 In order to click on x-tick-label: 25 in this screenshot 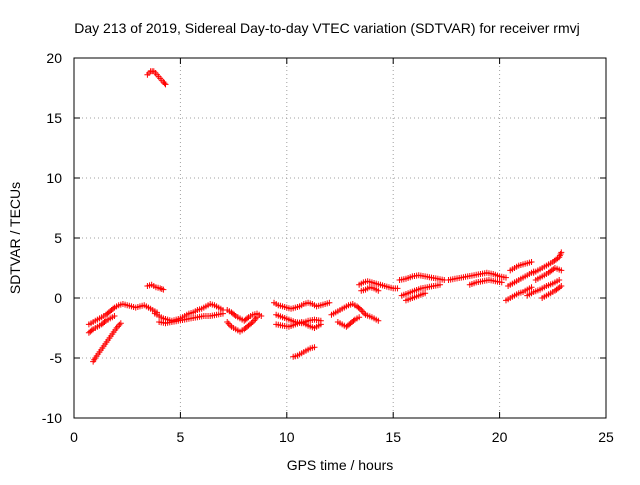, I will do `click(606, 437)`.